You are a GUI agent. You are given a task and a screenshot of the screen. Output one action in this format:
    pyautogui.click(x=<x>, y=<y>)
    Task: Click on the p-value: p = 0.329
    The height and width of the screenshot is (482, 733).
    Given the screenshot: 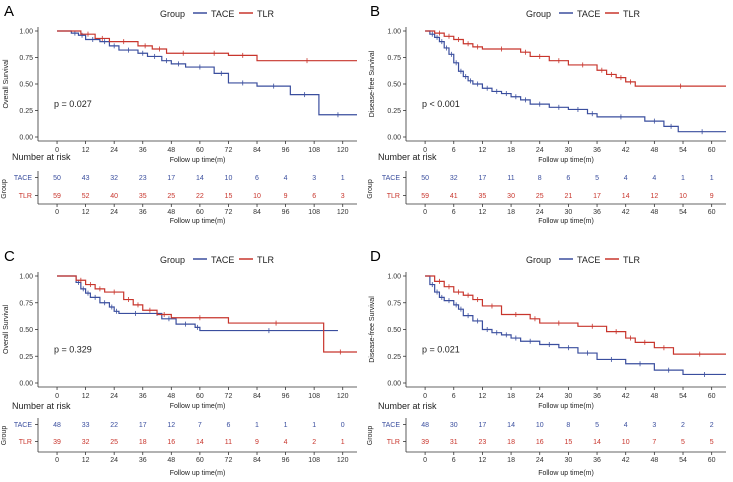 What is the action you would take?
    pyautogui.click(x=73, y=350)
    